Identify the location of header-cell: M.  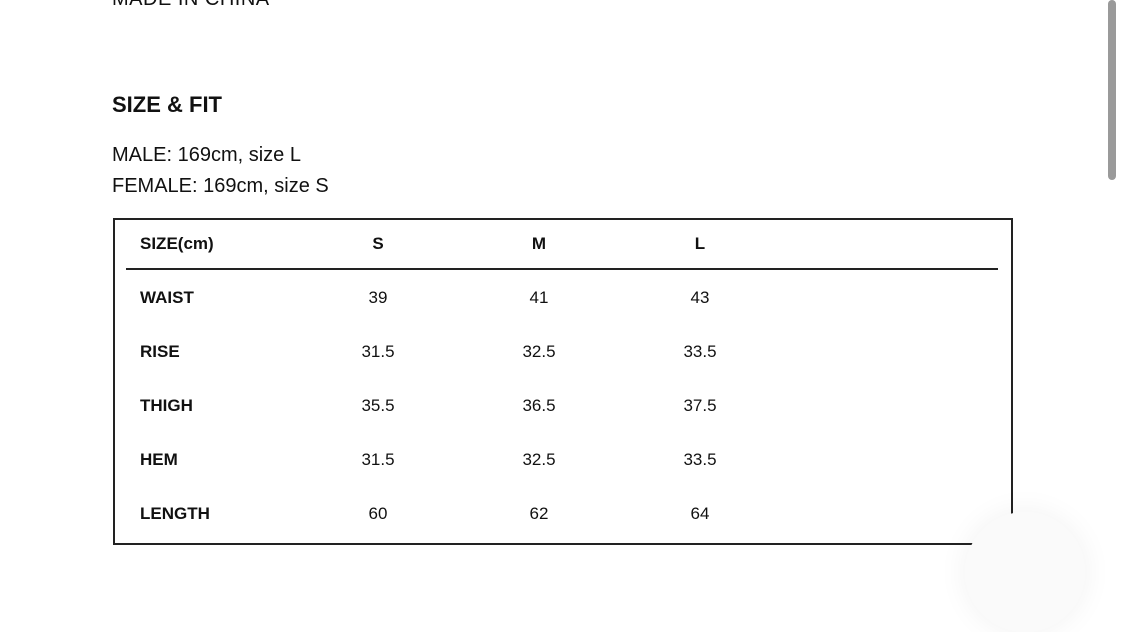
(539, 243).